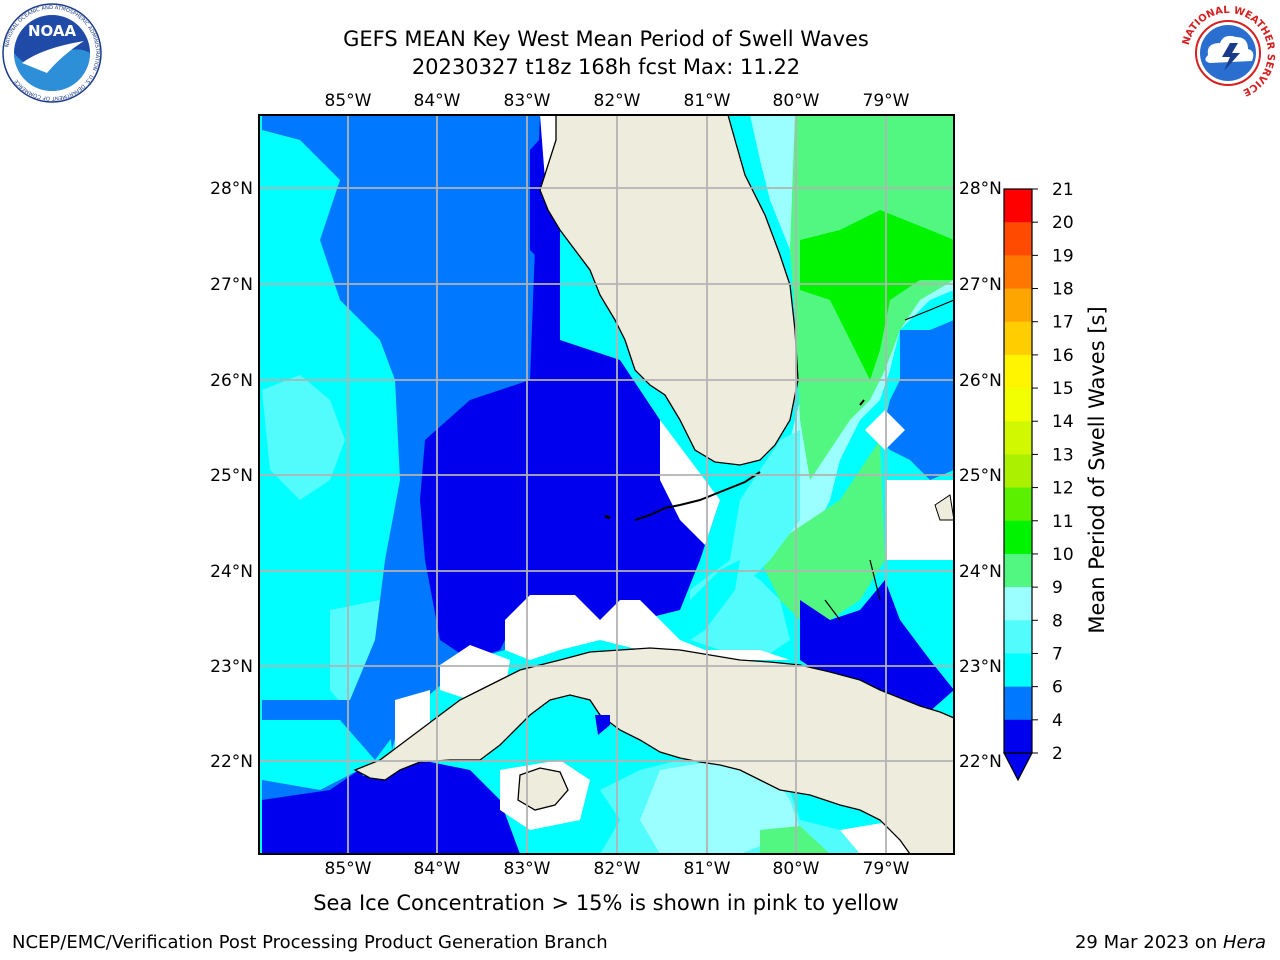 Image resolution: width=1280 pixels, height=960 pixels. What do you see at coordinates (1038, 481) in the screenshot?
I see `colorbar: 21 20 19 18 17 16 15 14 13 12 11 10 9 8 7 6 4 2` at bounding box center [1038, 481].